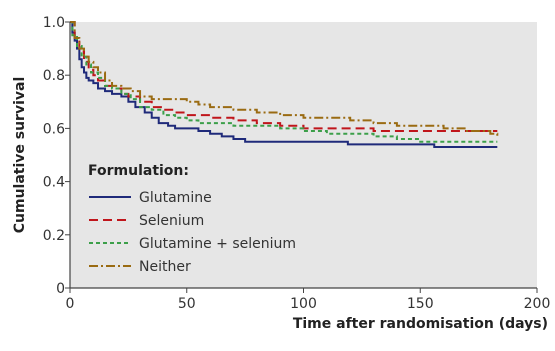  Describe the element at coordinates (175, 198) in the screenshot. I see `legend-label: Glutamine` at that location.